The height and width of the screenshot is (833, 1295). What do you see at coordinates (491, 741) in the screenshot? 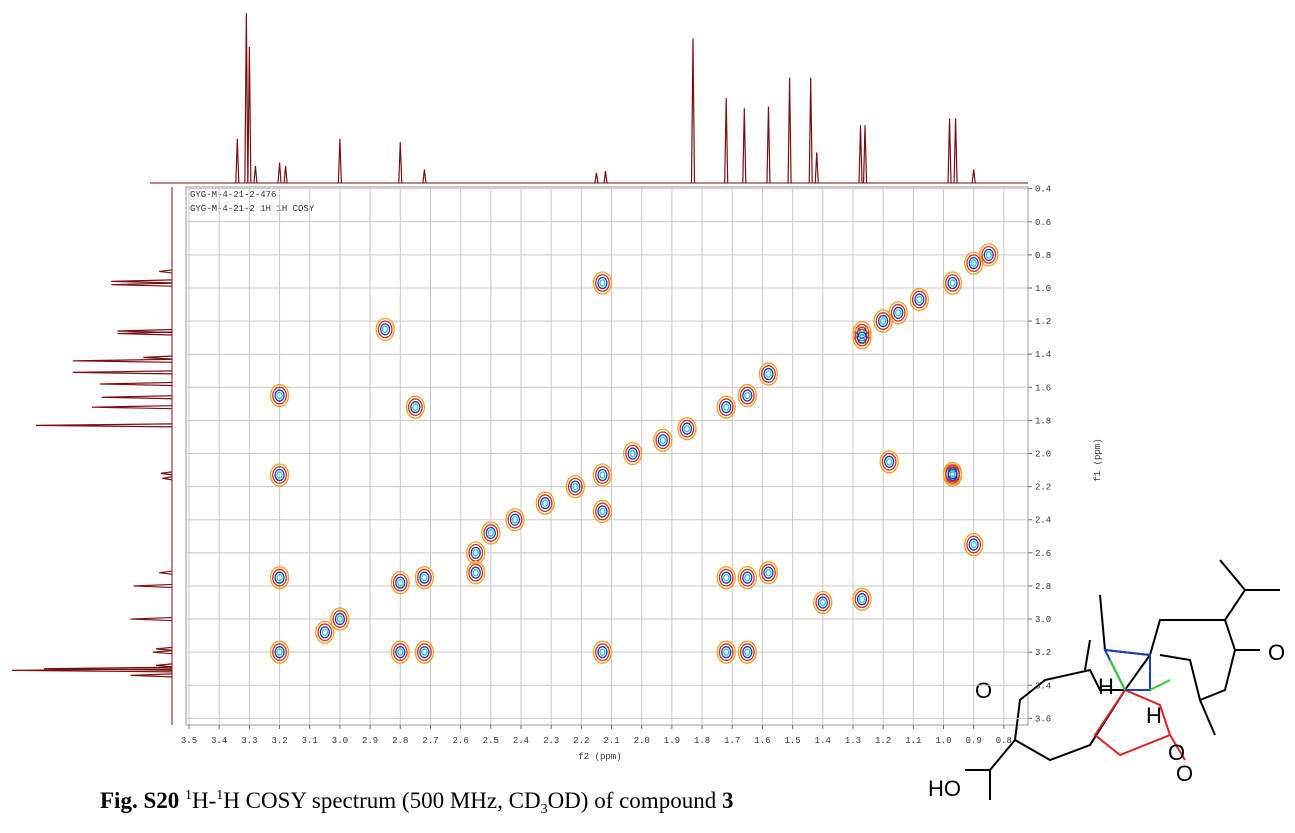
I see `x-tick-label: 2.5` at bounding box center [491, 741].